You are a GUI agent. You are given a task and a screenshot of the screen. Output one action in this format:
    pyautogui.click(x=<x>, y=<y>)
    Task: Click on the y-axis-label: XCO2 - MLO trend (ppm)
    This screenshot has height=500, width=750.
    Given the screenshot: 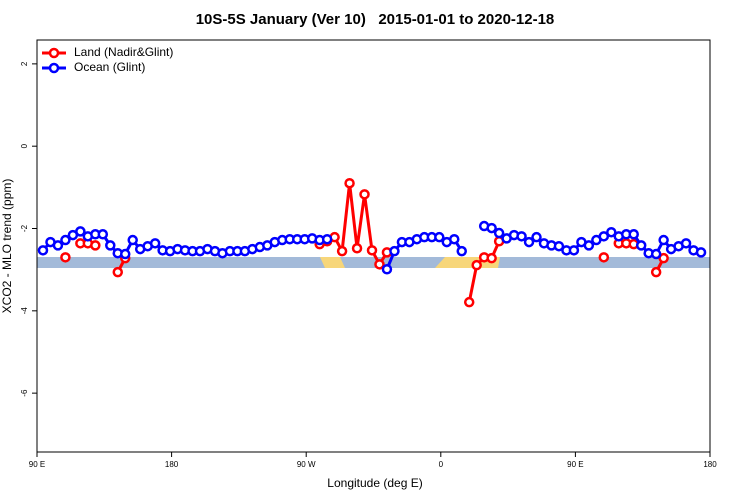 What is the action you would take?
    pyautogui.click(x=7, y=246)
    